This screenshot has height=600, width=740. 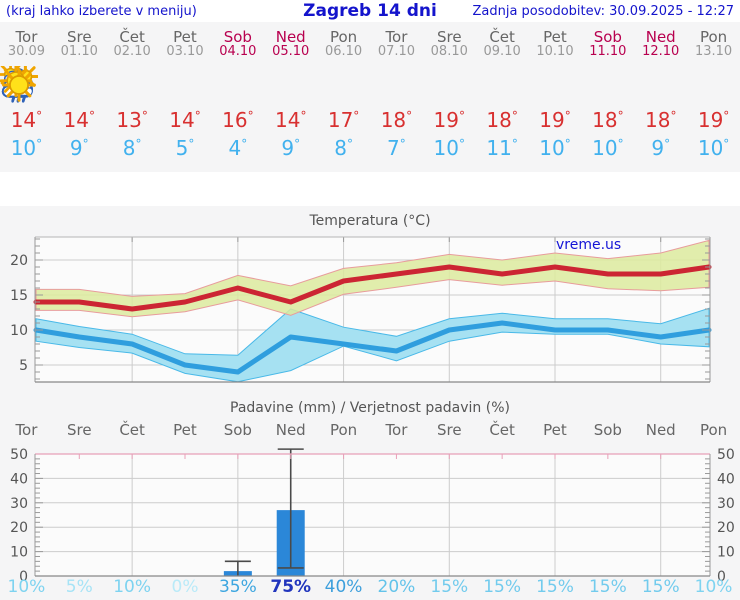 What do you see at coordinates (26, 37) in the screenshot?
I see `day-name: Tor` at bounding box center [26, 37].